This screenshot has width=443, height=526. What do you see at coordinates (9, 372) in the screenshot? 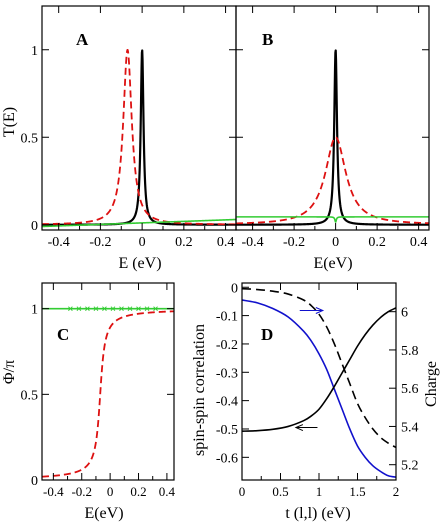
I see `panel-c-ylabel: Φ/π` at bounding box center [9, 372].